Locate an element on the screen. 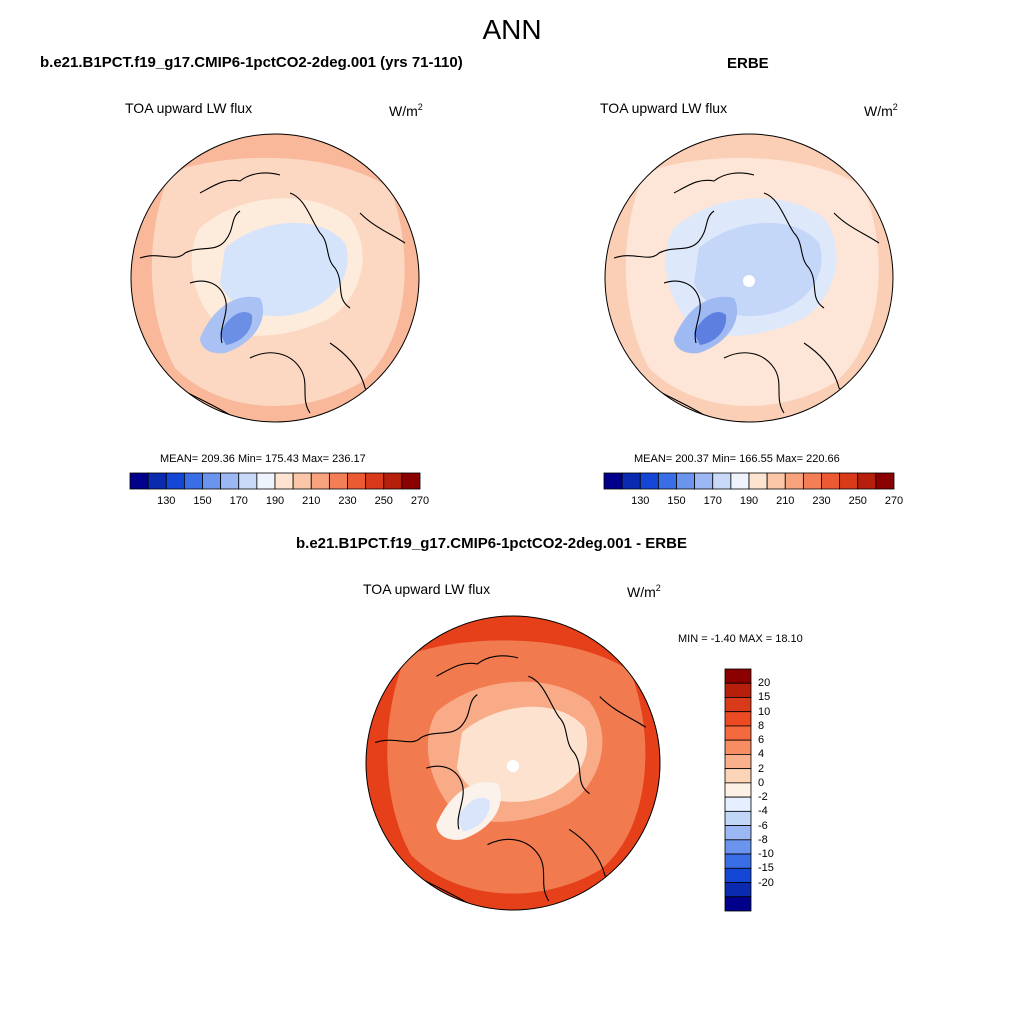 The height and width of the screenshot is (1024, 1024). colorbar-tick-label: 8 is located at coordinates (761, 725).